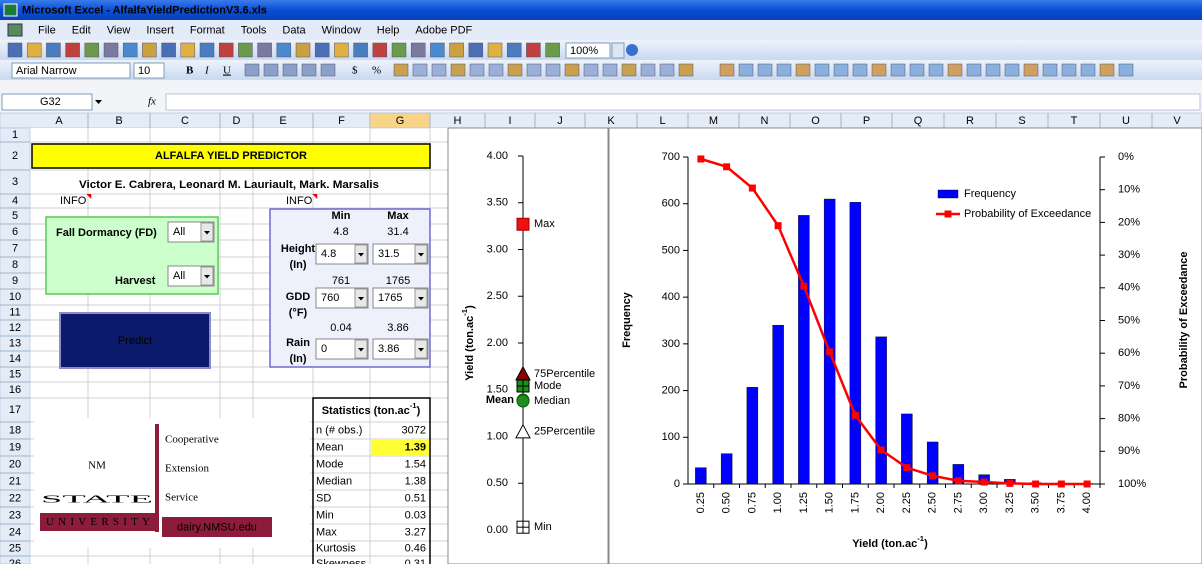  What do you see at coordinates (47, 30) in the screenshot?
I see `menu-item: File` at bounding box center [47, 30].